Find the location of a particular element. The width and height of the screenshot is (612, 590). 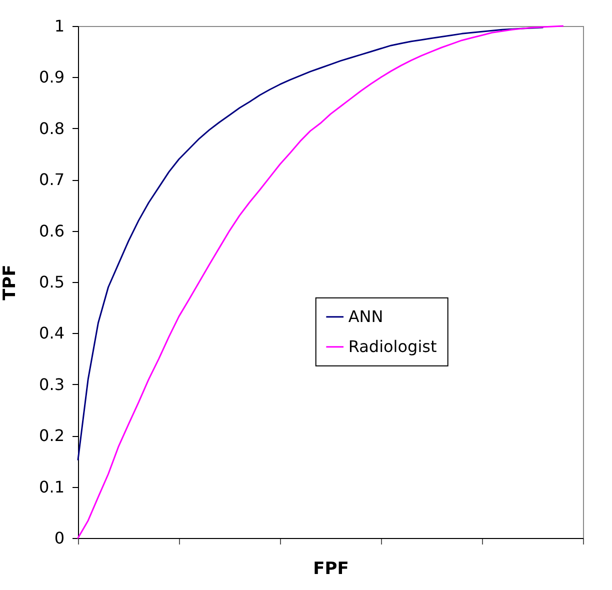

y-tick-label: 0.7 is located at coordinates (51, 180).